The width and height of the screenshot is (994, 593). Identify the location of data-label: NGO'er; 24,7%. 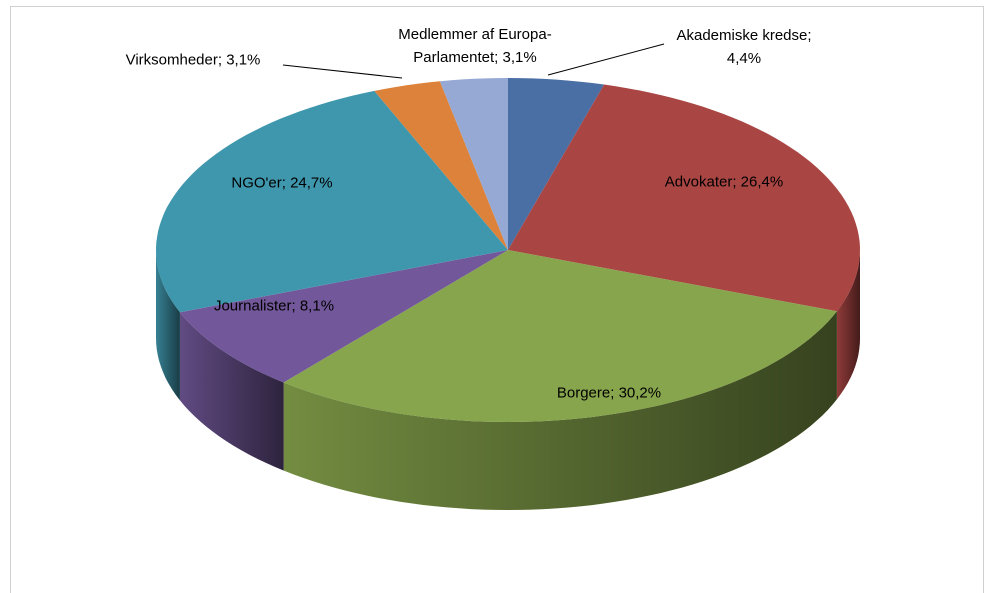
(282, 183).